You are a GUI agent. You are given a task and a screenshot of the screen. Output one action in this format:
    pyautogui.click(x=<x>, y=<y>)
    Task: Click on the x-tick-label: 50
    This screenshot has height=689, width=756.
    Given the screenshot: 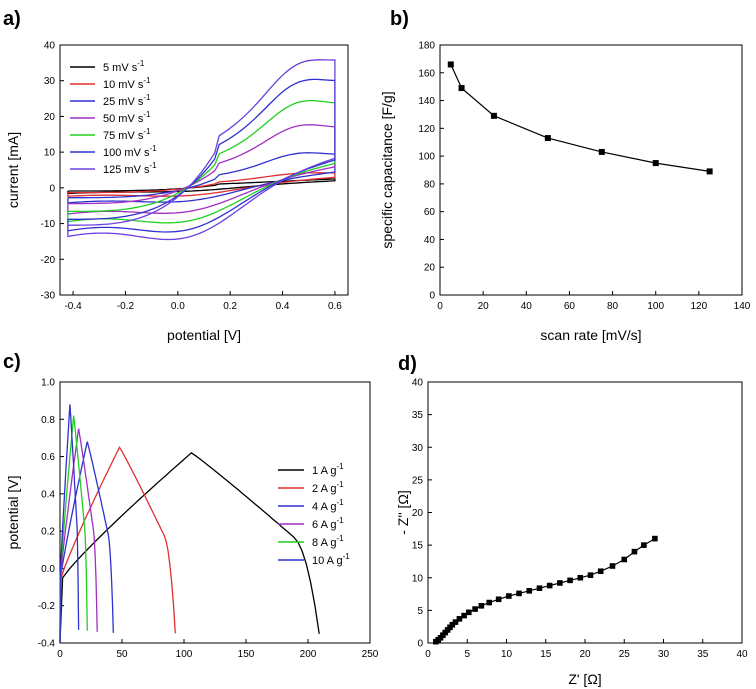 What is the action you would take?
    pyautogui.click(x=122, y=654)
    